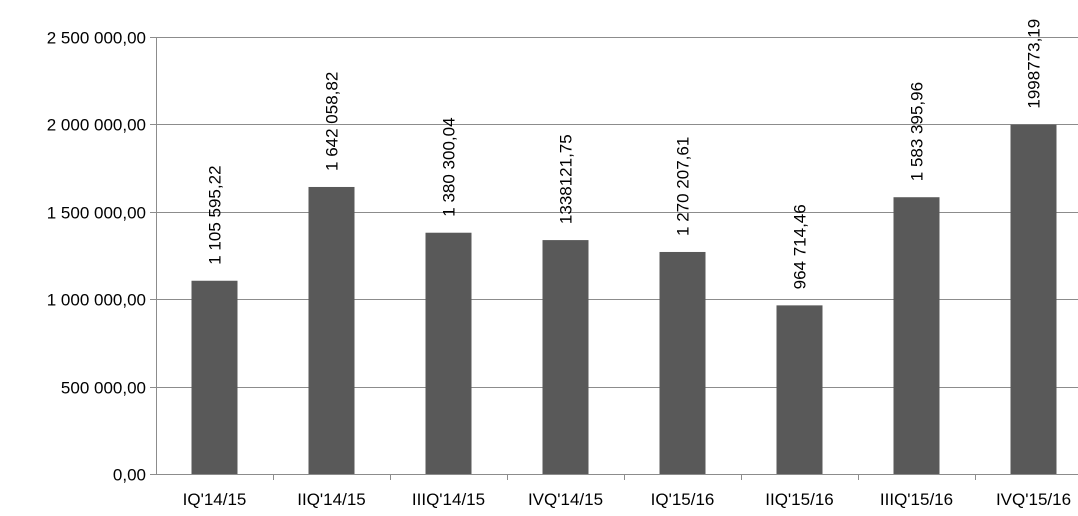  What do you see at coordinates (96, 300) in the screenshot?
I see `y-tick-label: 1 000 000,00` at bounding box center [96, 300].